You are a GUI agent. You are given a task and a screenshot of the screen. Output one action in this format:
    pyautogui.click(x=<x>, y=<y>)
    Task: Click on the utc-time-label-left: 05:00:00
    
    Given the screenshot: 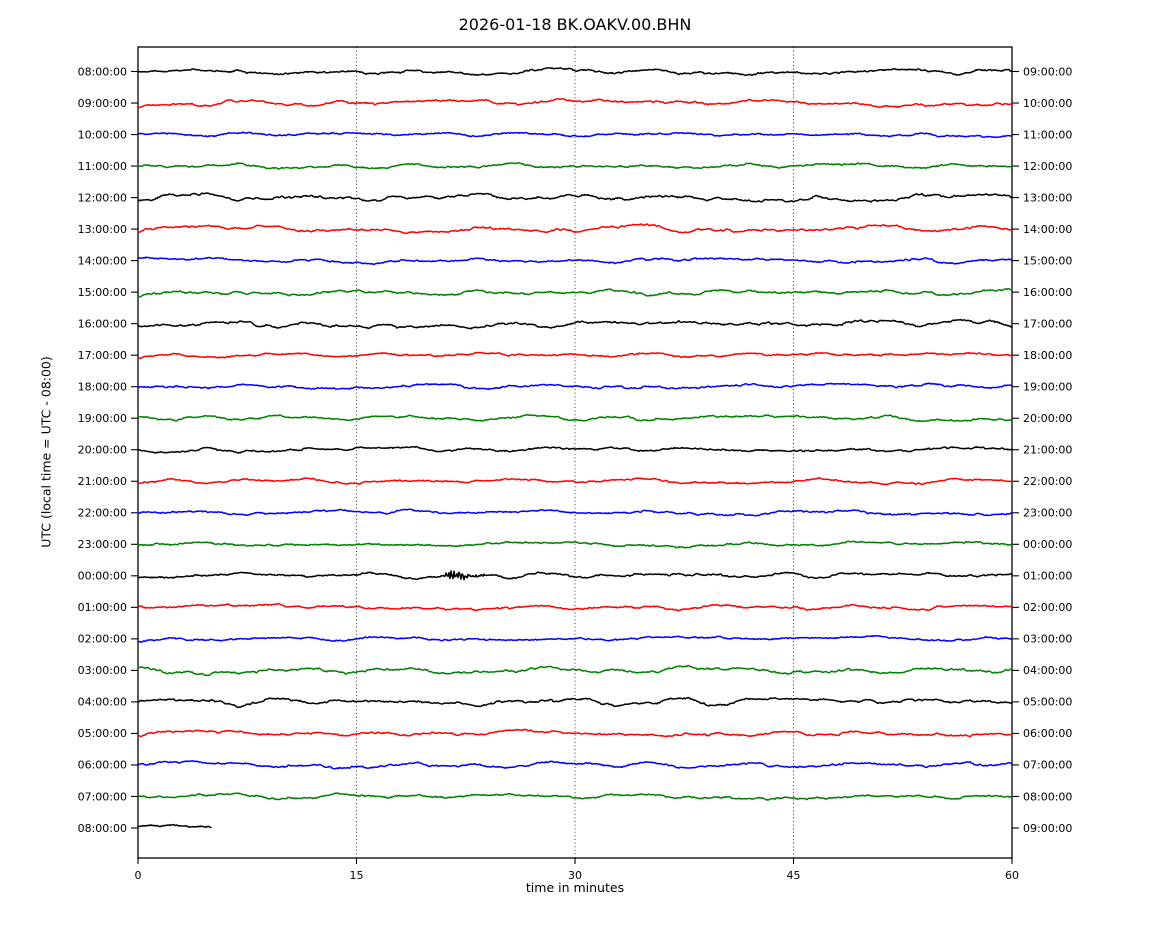 What is the action you would take?
    pyautogui.click(x=102, y=733)
    